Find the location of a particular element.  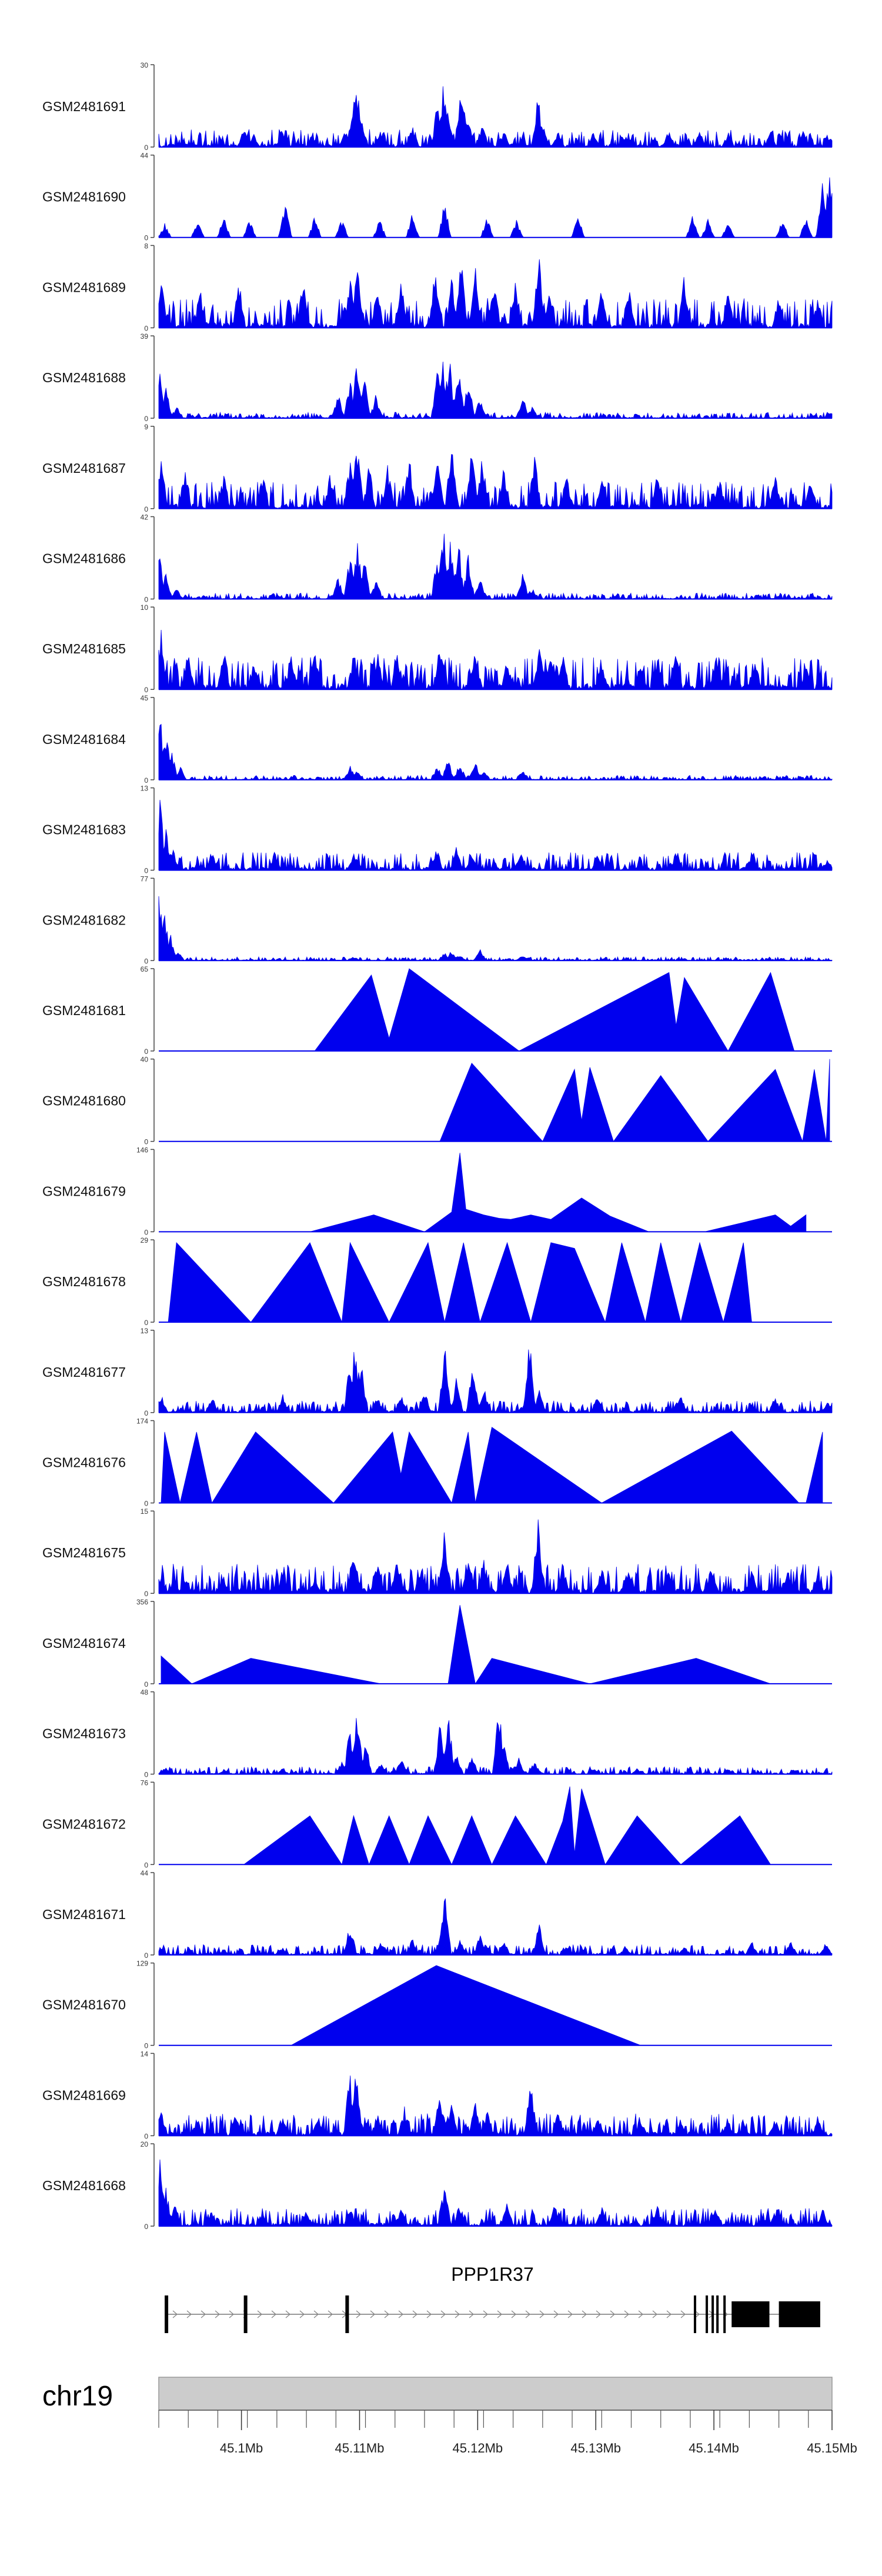

track-label: GSM2481682 is located at coordinates (84, 919).